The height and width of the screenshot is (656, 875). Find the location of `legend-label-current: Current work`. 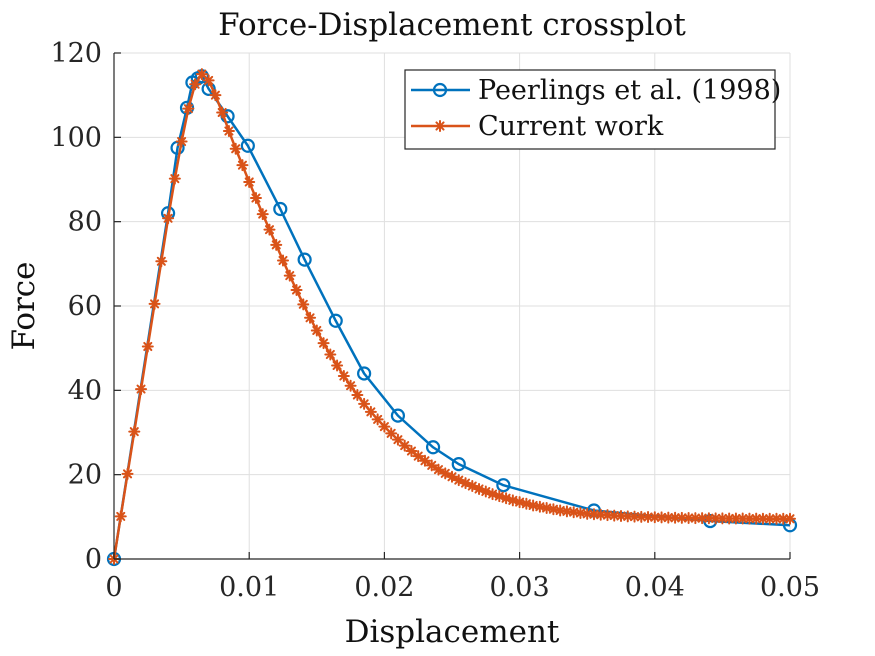

legend-label-current: Current work is located at coordinates (571, 126).